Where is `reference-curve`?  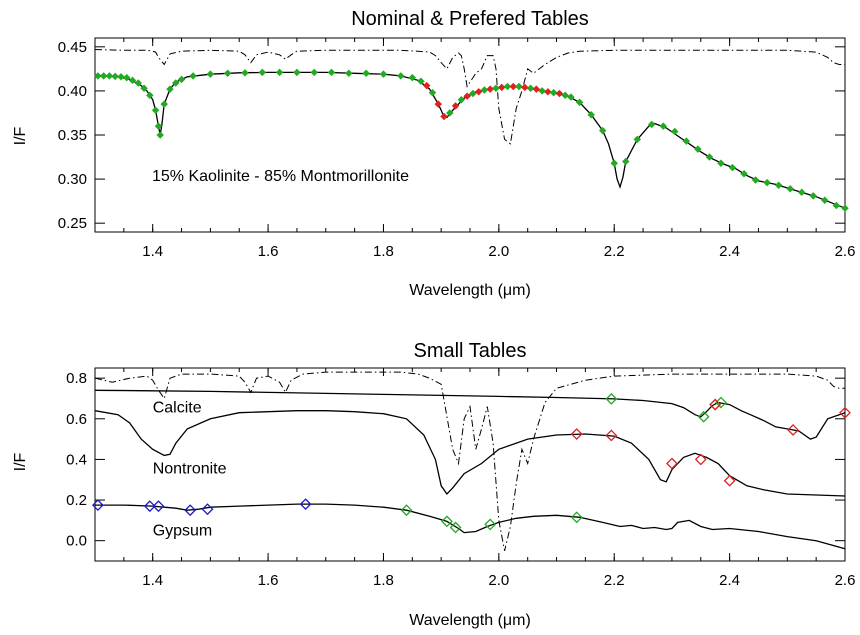
reference-curve is located at coordinates (469, 97).